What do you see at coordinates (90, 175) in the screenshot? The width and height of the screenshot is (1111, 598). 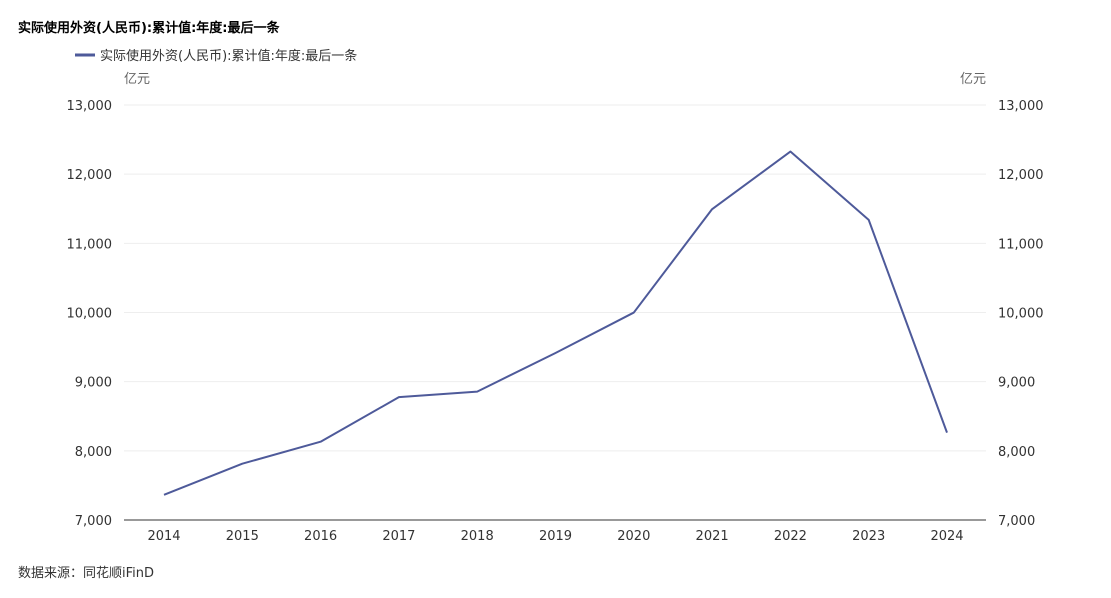 I see `y-tick-label-left: 12,000` at bounding box center [90, 175].